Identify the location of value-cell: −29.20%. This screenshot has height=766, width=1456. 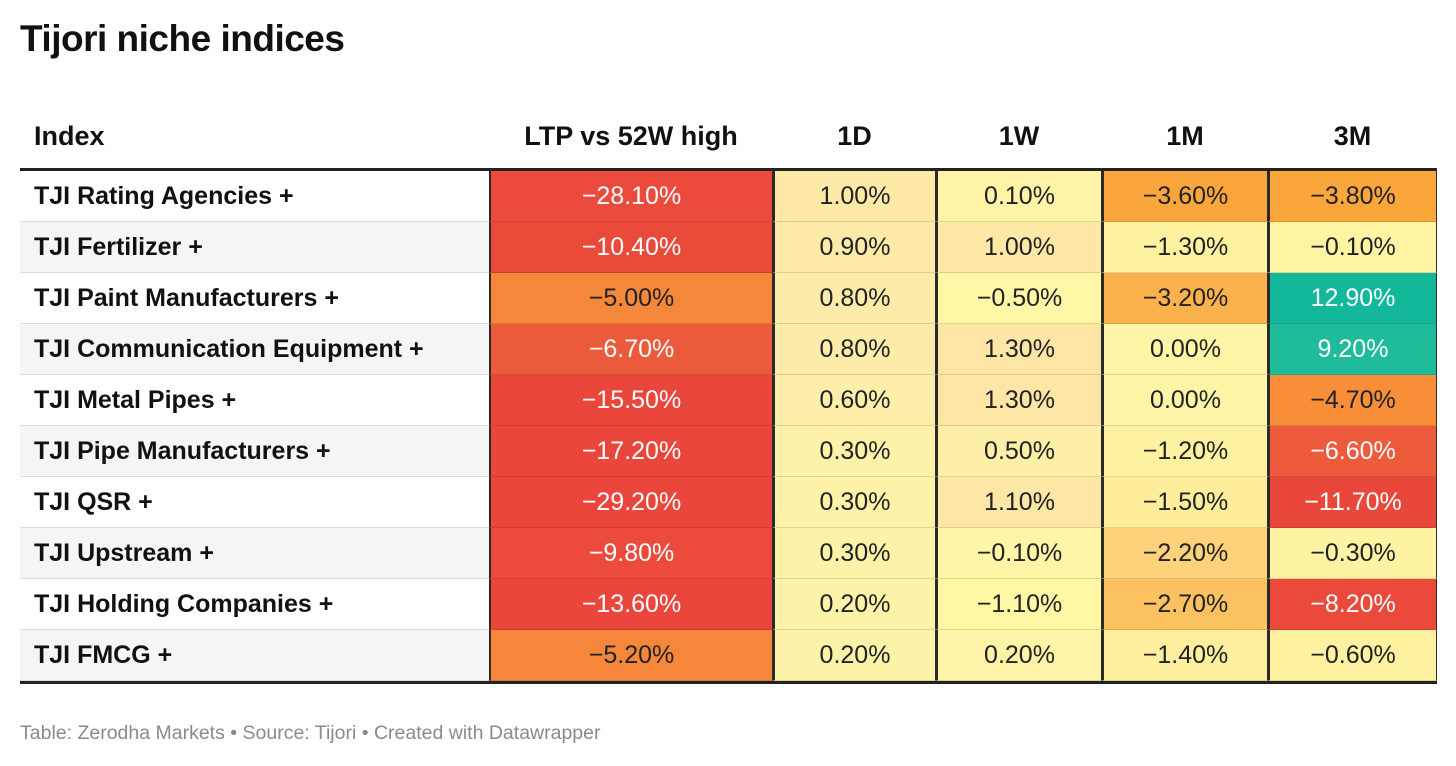
(631, 502).